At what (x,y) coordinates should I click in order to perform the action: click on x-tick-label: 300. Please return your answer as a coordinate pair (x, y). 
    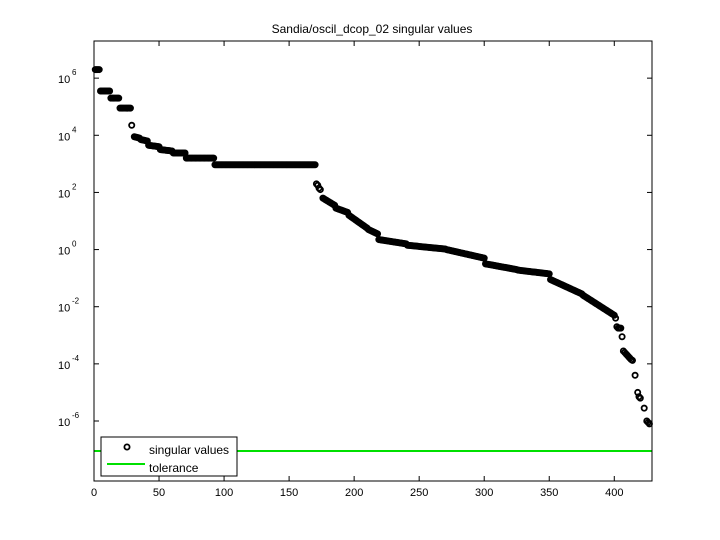
    Looking at the image, I should click on (484, 493).